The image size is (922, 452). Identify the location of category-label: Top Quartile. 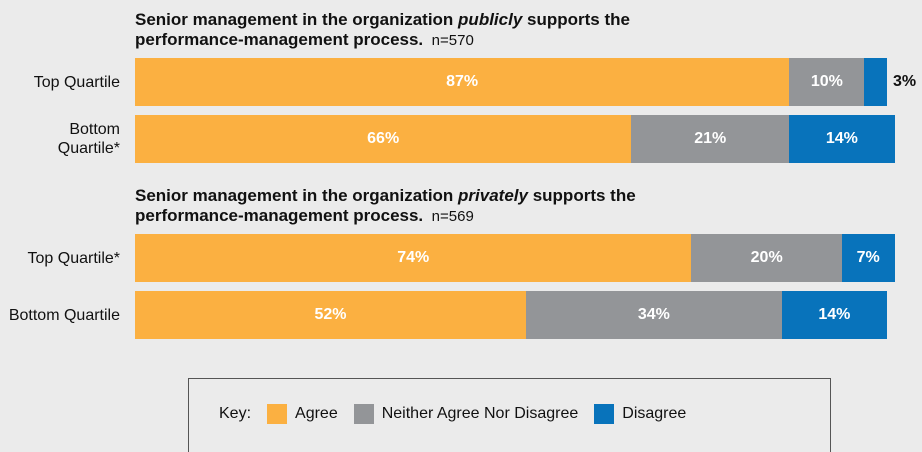
(76, 82).